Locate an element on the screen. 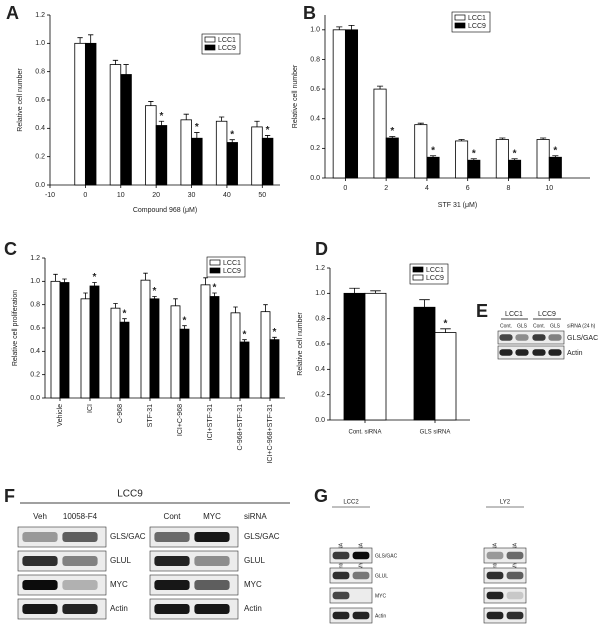  y-tick-label: 0.4 is located at coordinates (320, 369).